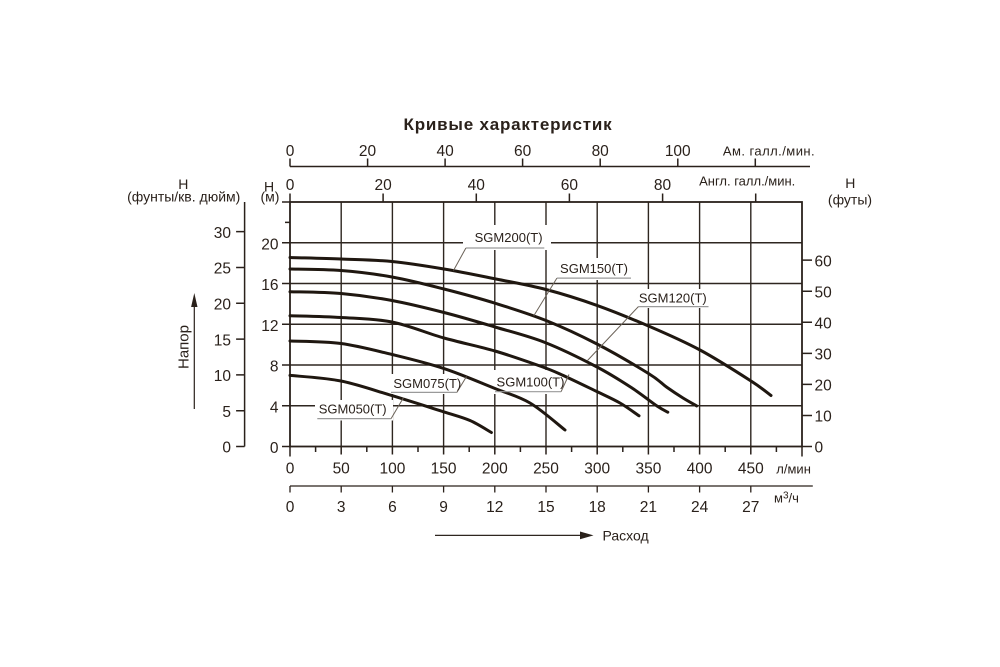  I want to click on svg-text: 350, so click(648, 469).